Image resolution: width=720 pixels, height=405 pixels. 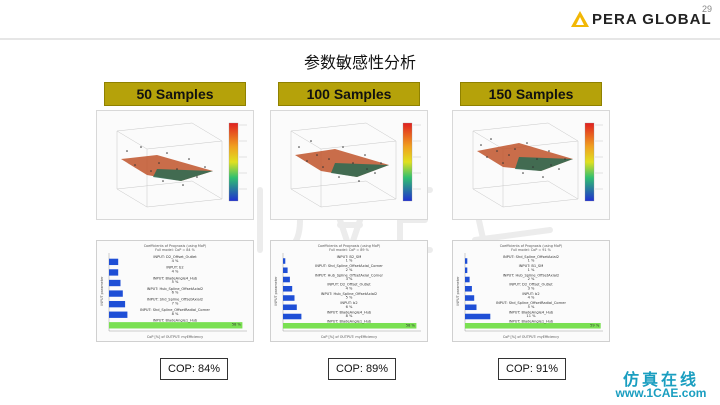 What do you see at coordinates (360, 39) in the screenshot?
I see `header-divider` at bounding box center [360, 39].